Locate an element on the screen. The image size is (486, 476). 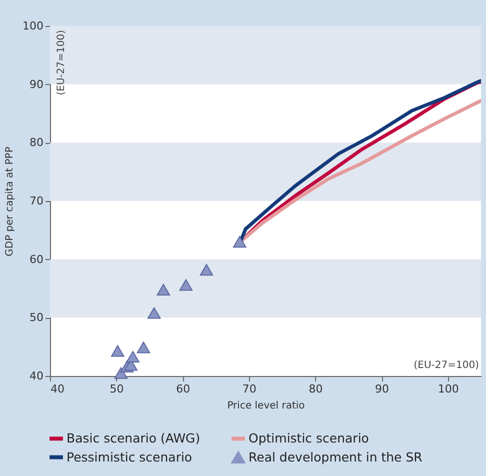
legend-label: Real development in the SR is located at coordinates (335, 456).